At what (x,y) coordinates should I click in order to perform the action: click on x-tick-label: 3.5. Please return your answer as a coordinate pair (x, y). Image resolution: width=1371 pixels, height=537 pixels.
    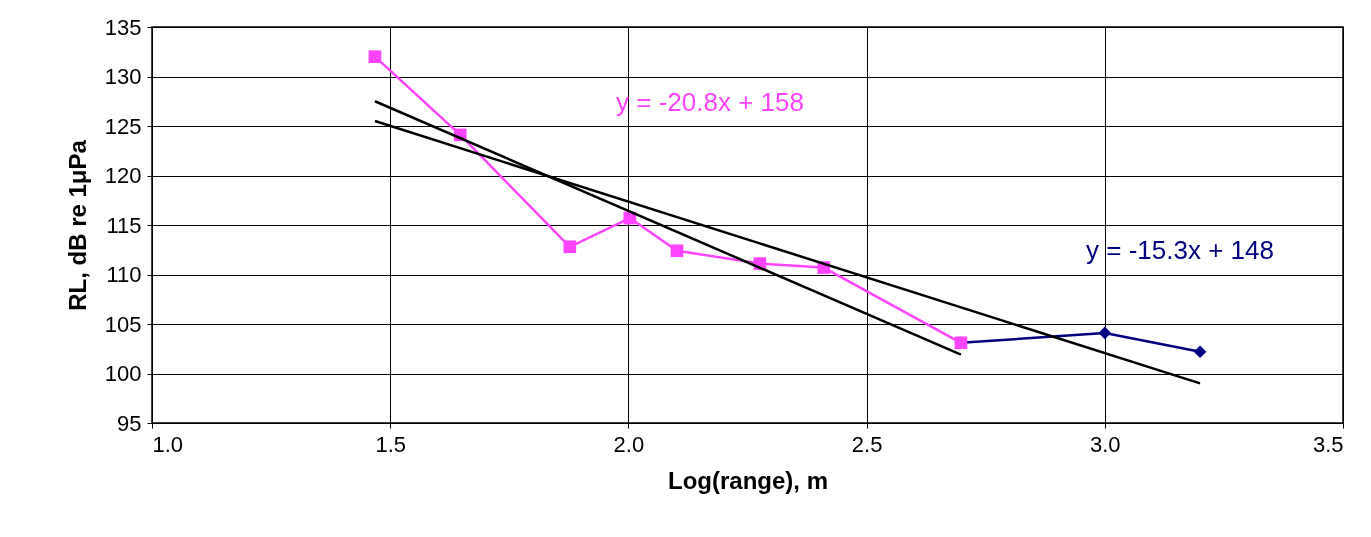
    Looking at the image, I should click on (1328, 444).